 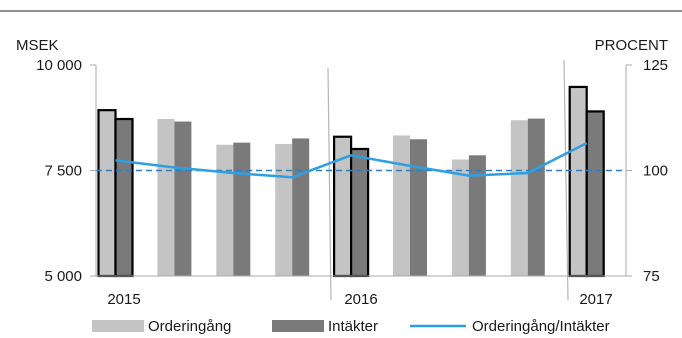 What do you see at coordinates (541, 326) in the screenshot?
I see `legend-label-ratio: Orderingång/Intäkter` at bounding box center [541, 326].